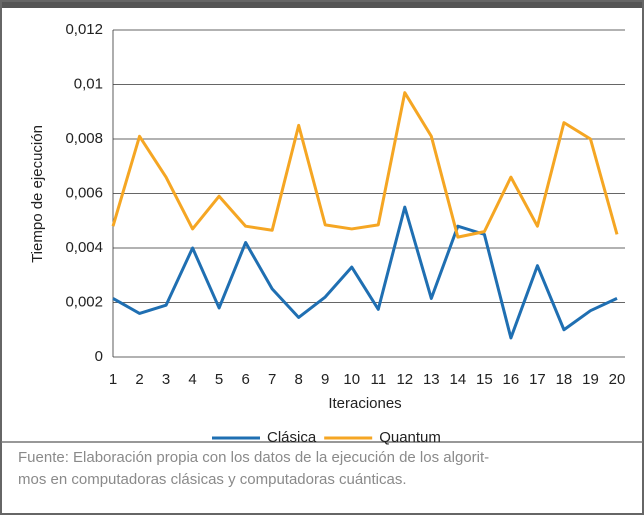 This screenshot has height=516, width=644. Describe the element at coordinates (378, 379) in the screenshot. I see `x-tick-label: 11` at that location.